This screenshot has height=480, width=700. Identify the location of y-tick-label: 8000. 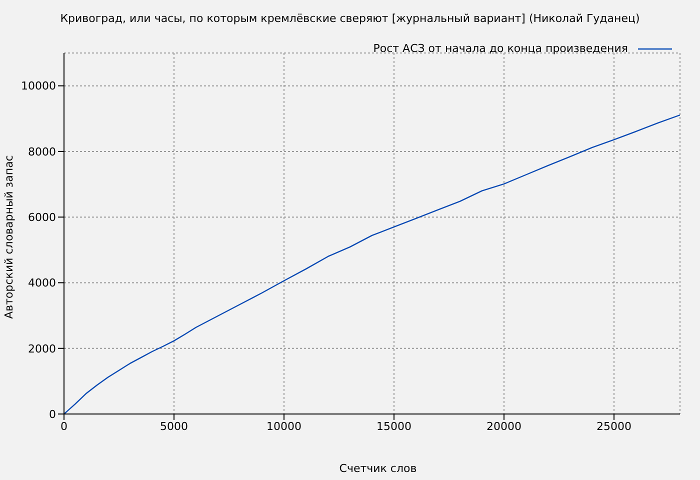
(42, 151).